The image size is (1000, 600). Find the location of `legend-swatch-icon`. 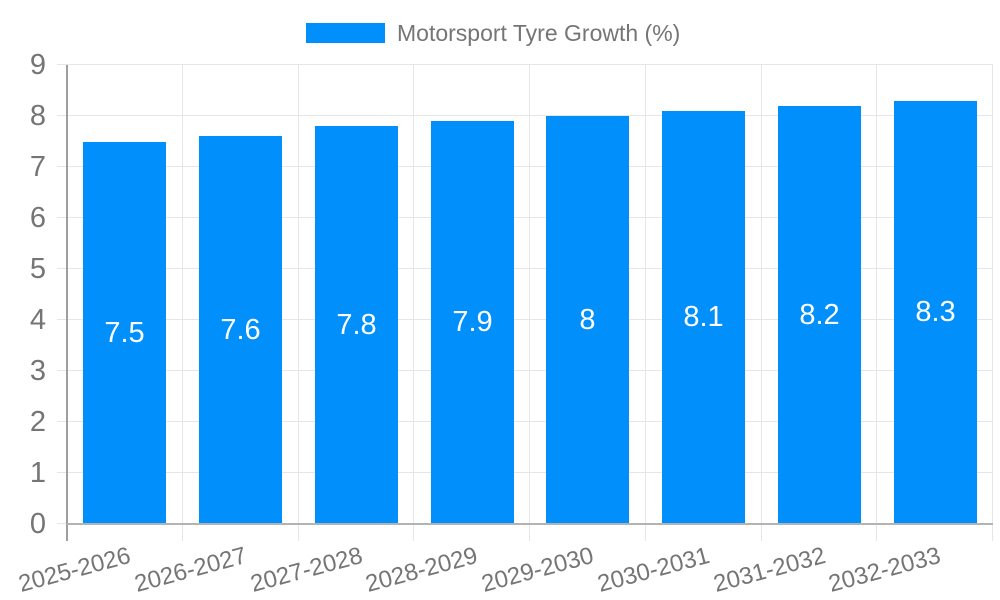

legend-swatch-icon is located at coordinates (345, 33).